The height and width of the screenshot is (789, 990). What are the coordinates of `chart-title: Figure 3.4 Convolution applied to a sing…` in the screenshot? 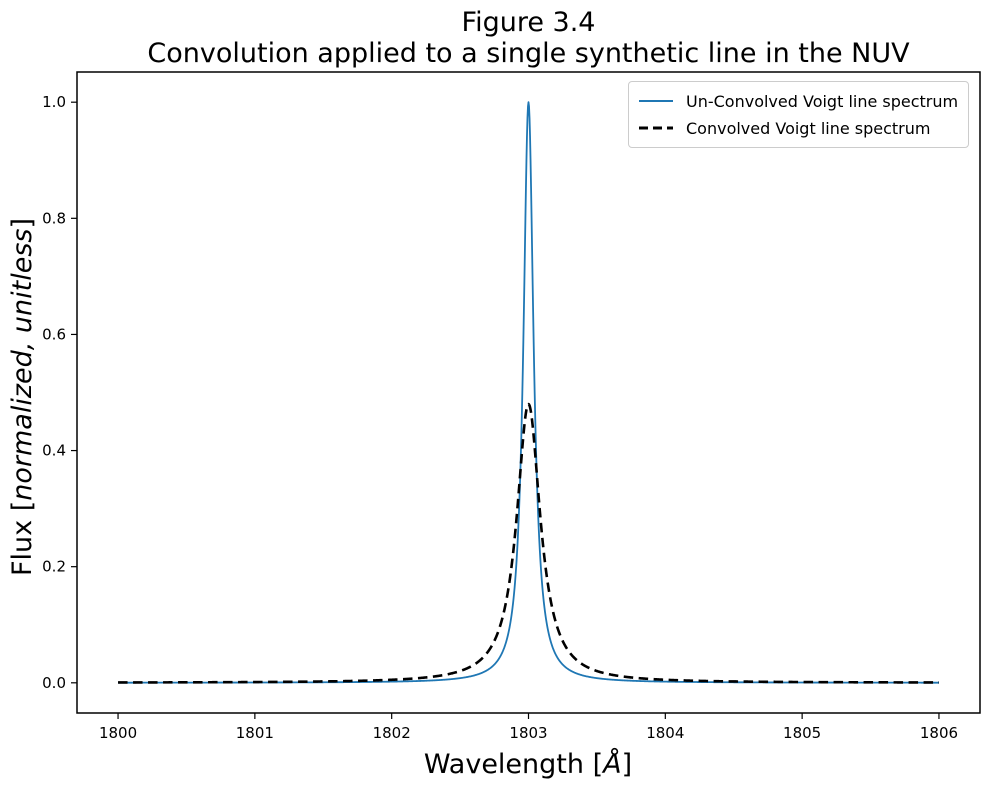 It's located at (528, 38).